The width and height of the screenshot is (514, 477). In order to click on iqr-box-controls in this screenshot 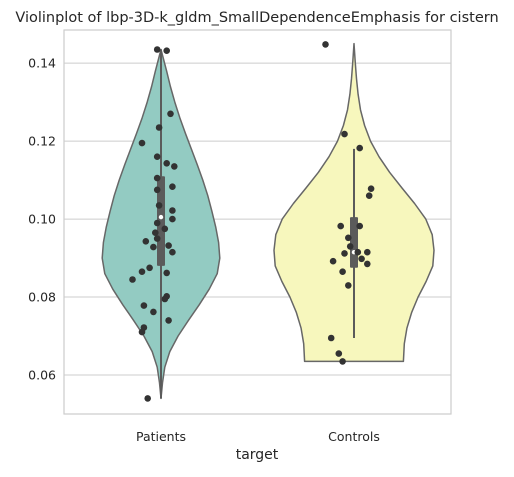, I will do `click(354, 242)`.